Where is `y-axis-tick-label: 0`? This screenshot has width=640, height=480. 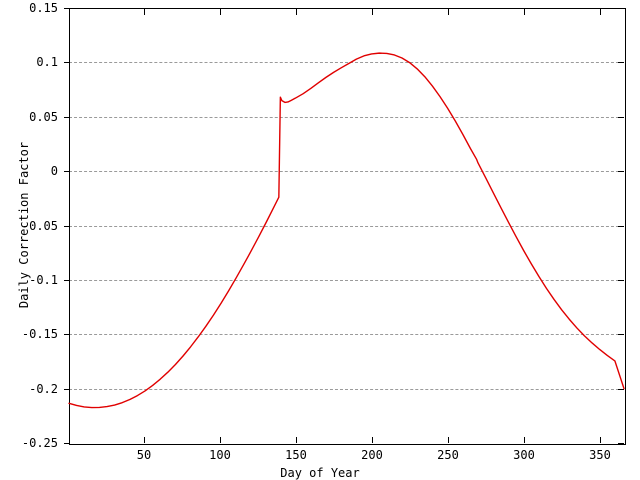
y-axis-tick-label: 0 is located at coordinates (54, 171).